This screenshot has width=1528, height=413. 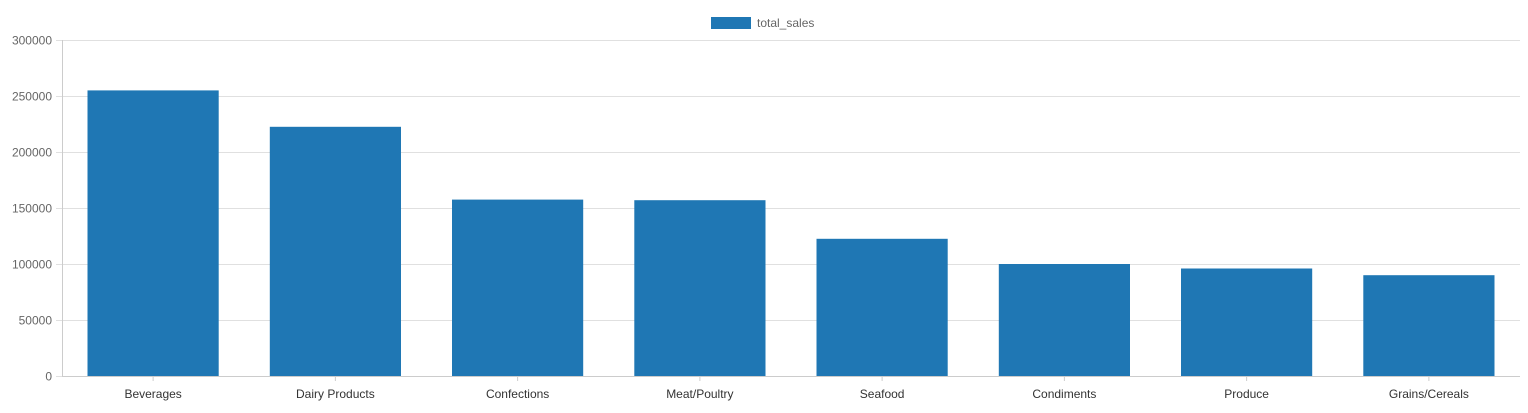 What do you see at coordinates (731, 23) in the screenshot?
I see `legend-swatch` at bounding box center [731, 23].